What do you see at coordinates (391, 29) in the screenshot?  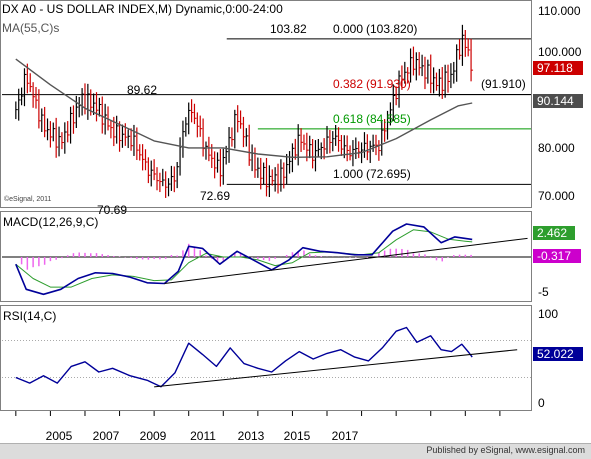 I see `fib-0-value: (103.820)` at bounding box center [391, 29].